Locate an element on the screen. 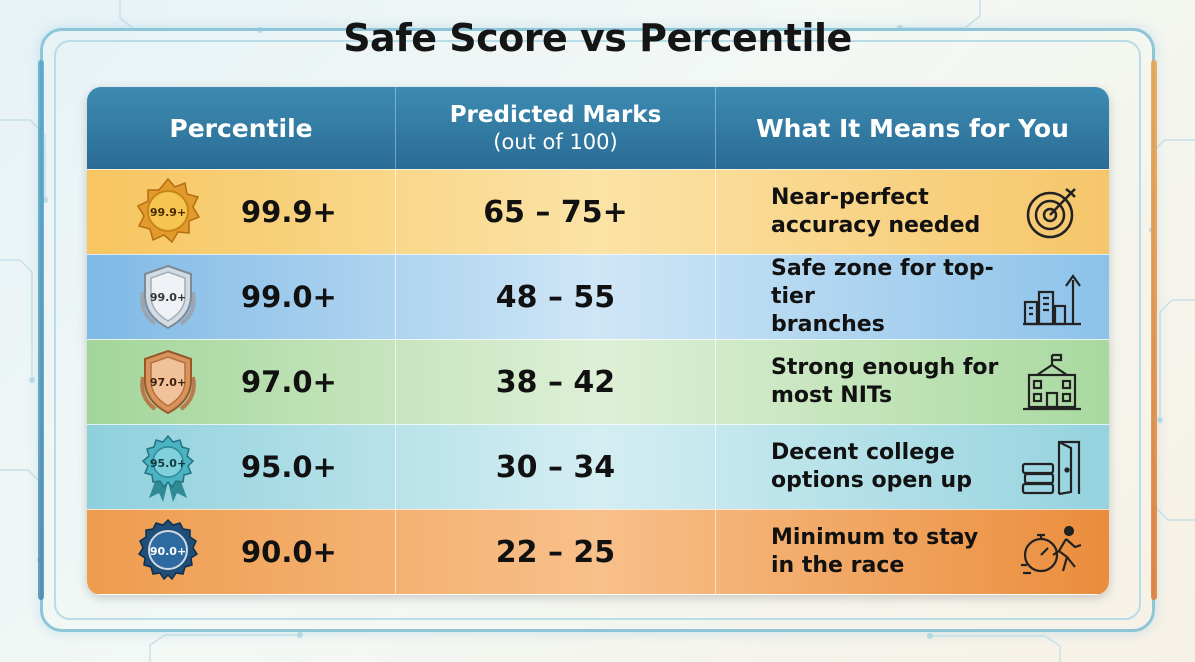 This screenshot has width=1195, height=662. gold-medal-badge-icon: 99.9+ is located at coordinates (168, 212).